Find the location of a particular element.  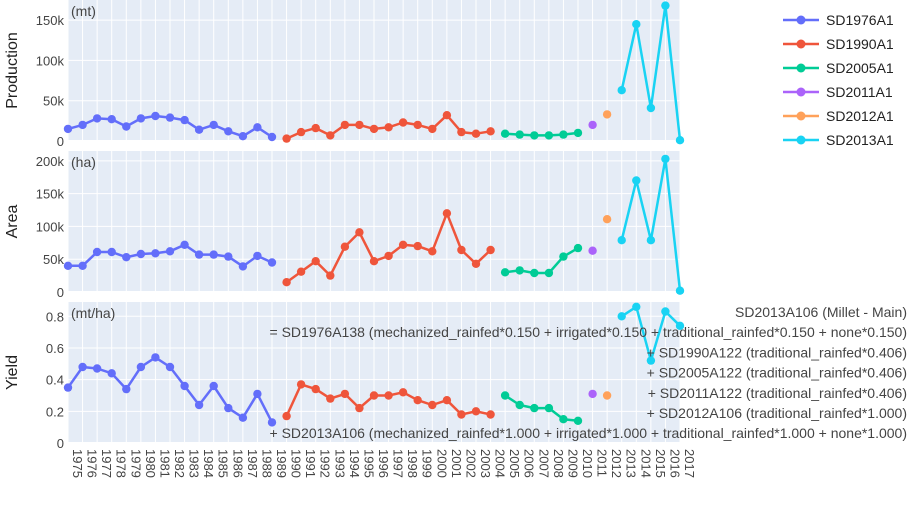

legend-item-SD2005A1: SD2005A1 is located at coordinates (838, 68).